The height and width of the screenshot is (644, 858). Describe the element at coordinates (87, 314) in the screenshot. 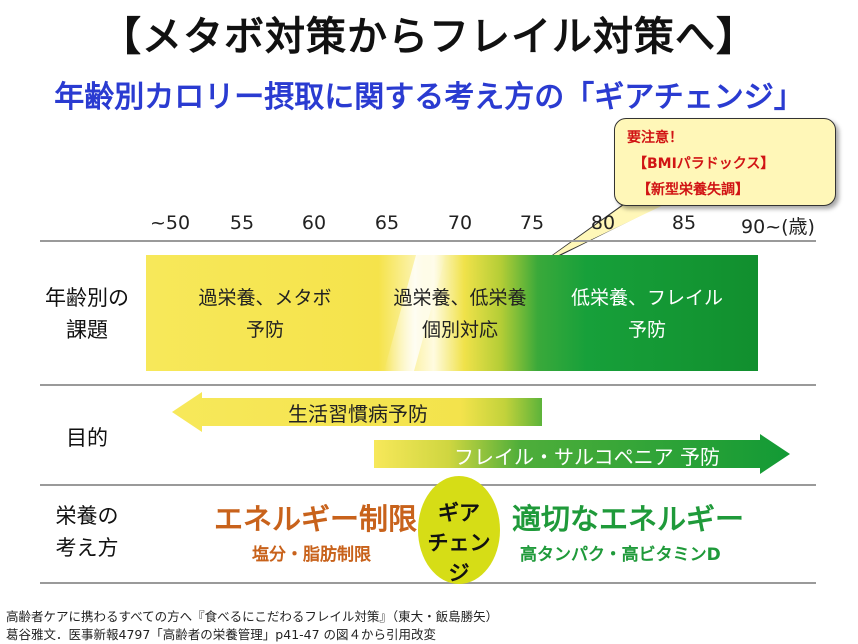

I see `issues-row-label: 年齢別の 課題` at that location.